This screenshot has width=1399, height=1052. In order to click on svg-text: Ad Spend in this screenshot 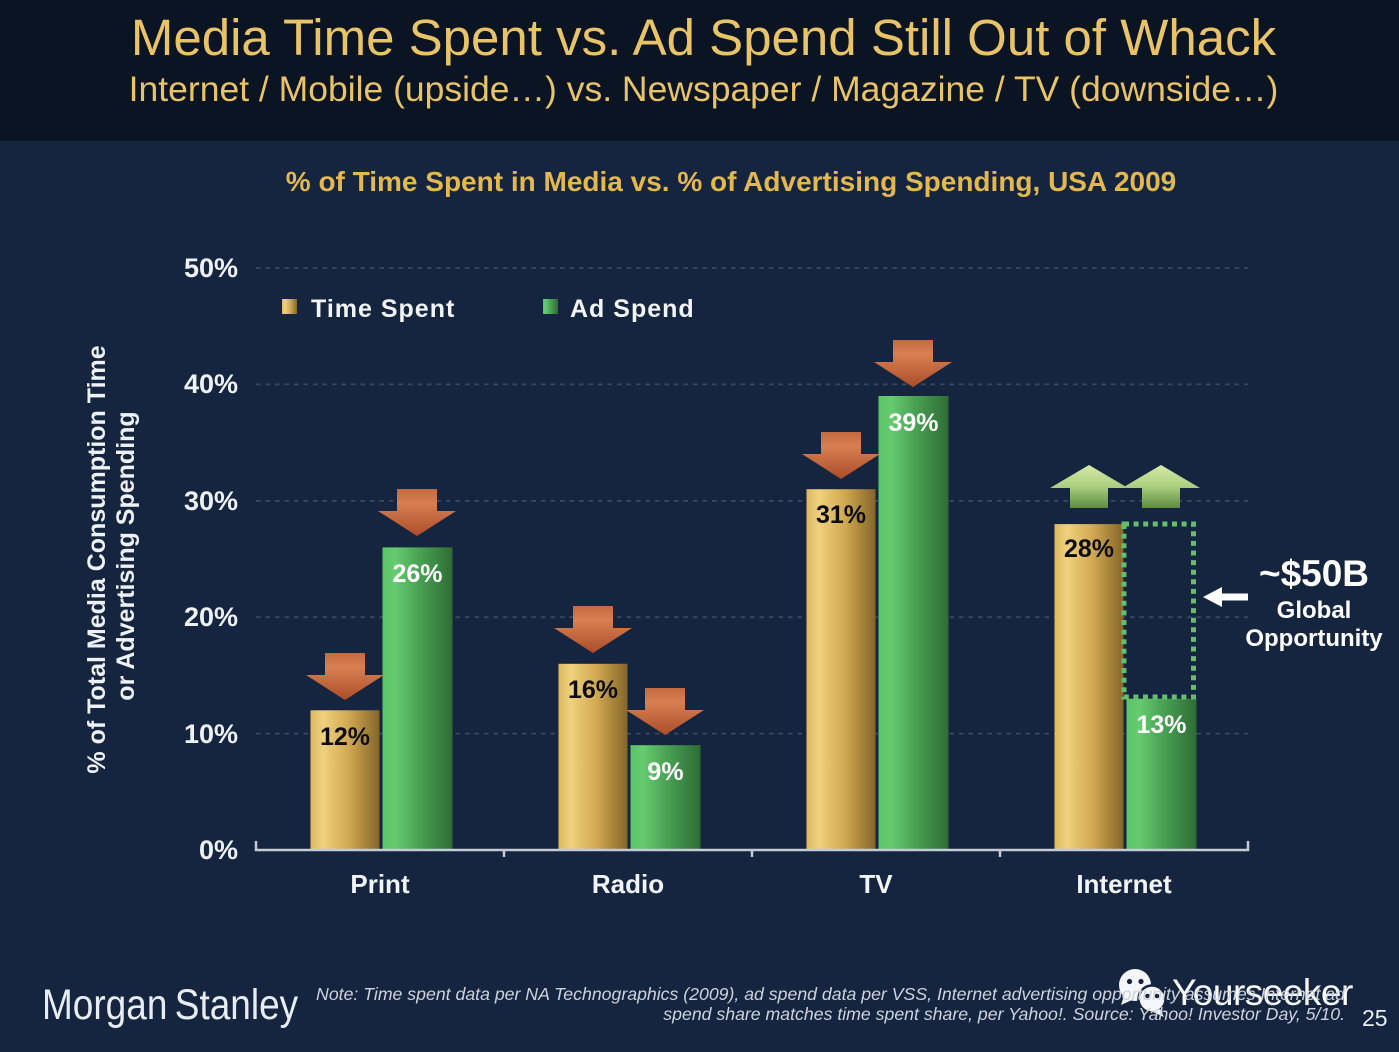, I will do `click(632, 309)`.